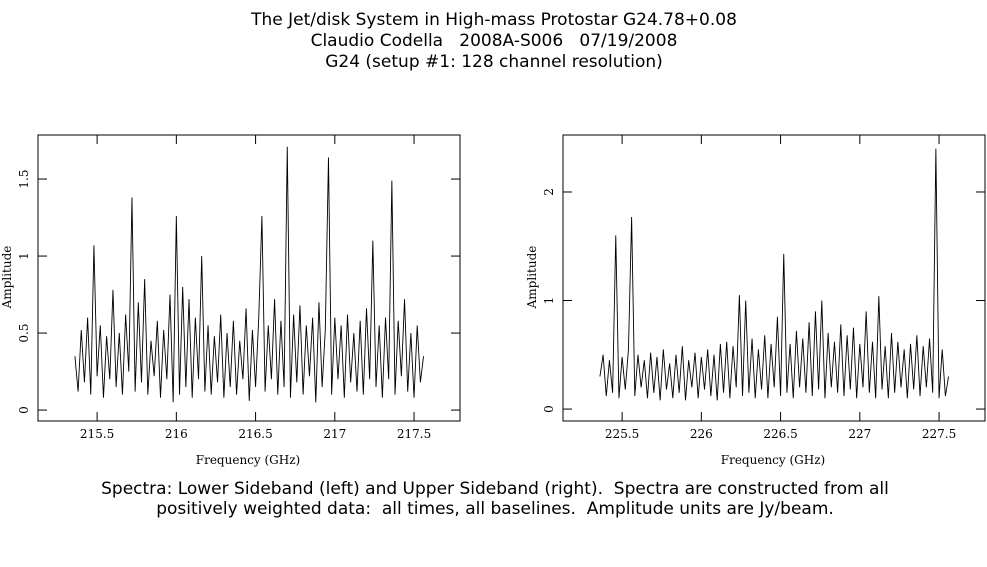 This screenshot has height=567, width=987. Describe the element at coordinates (494, 62) in the screenshot. I see `title-line: G24 (setup #1: 128 channel resolution)` at that location.